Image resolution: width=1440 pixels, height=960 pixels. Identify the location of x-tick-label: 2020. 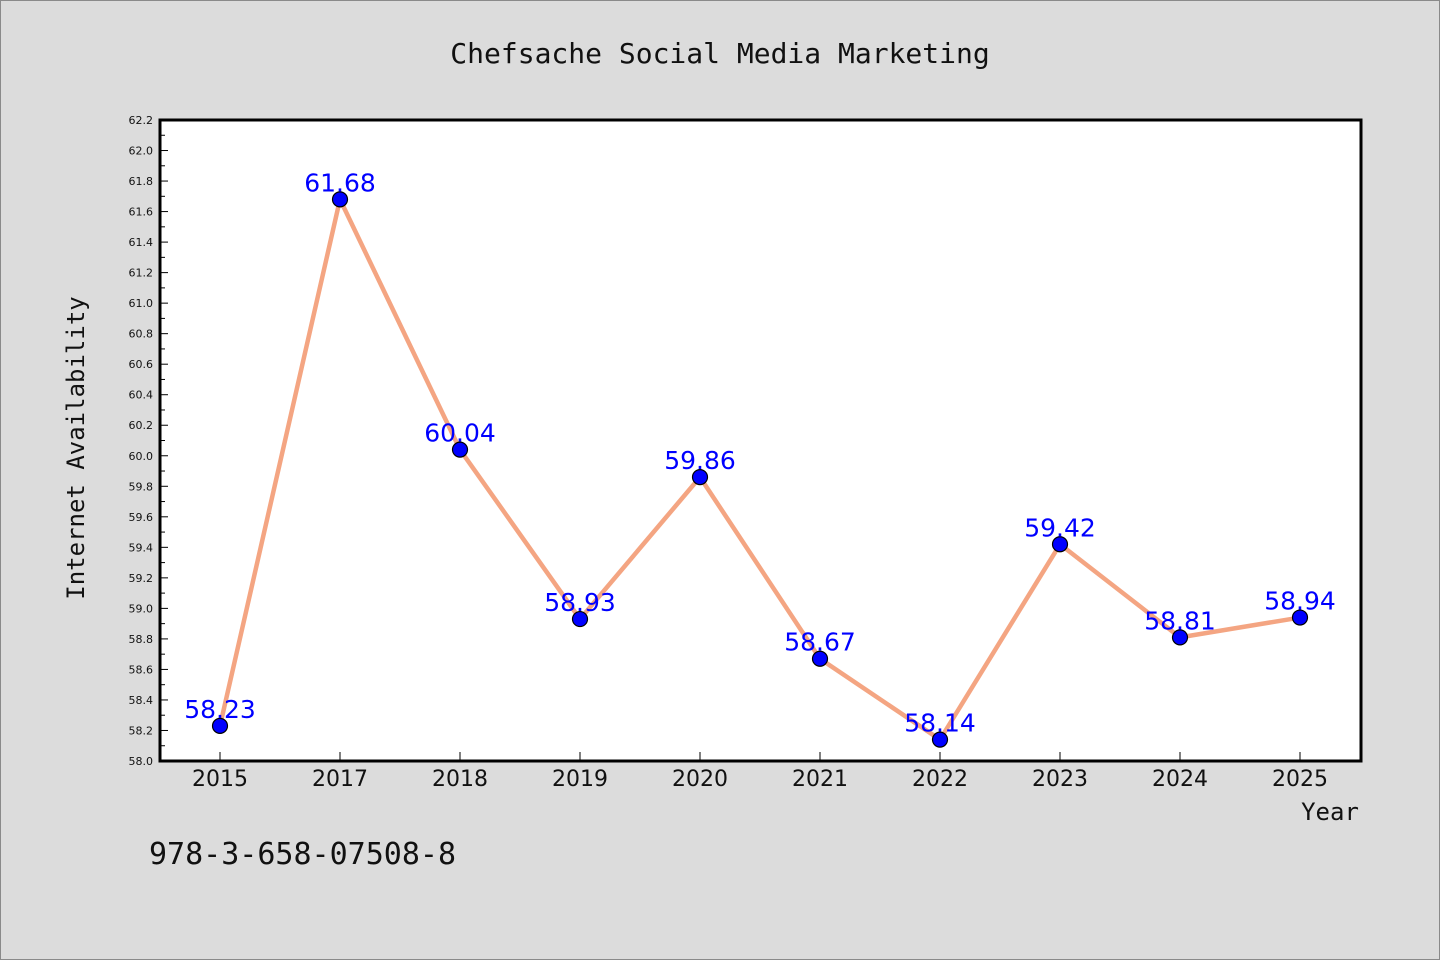
(700, 779).